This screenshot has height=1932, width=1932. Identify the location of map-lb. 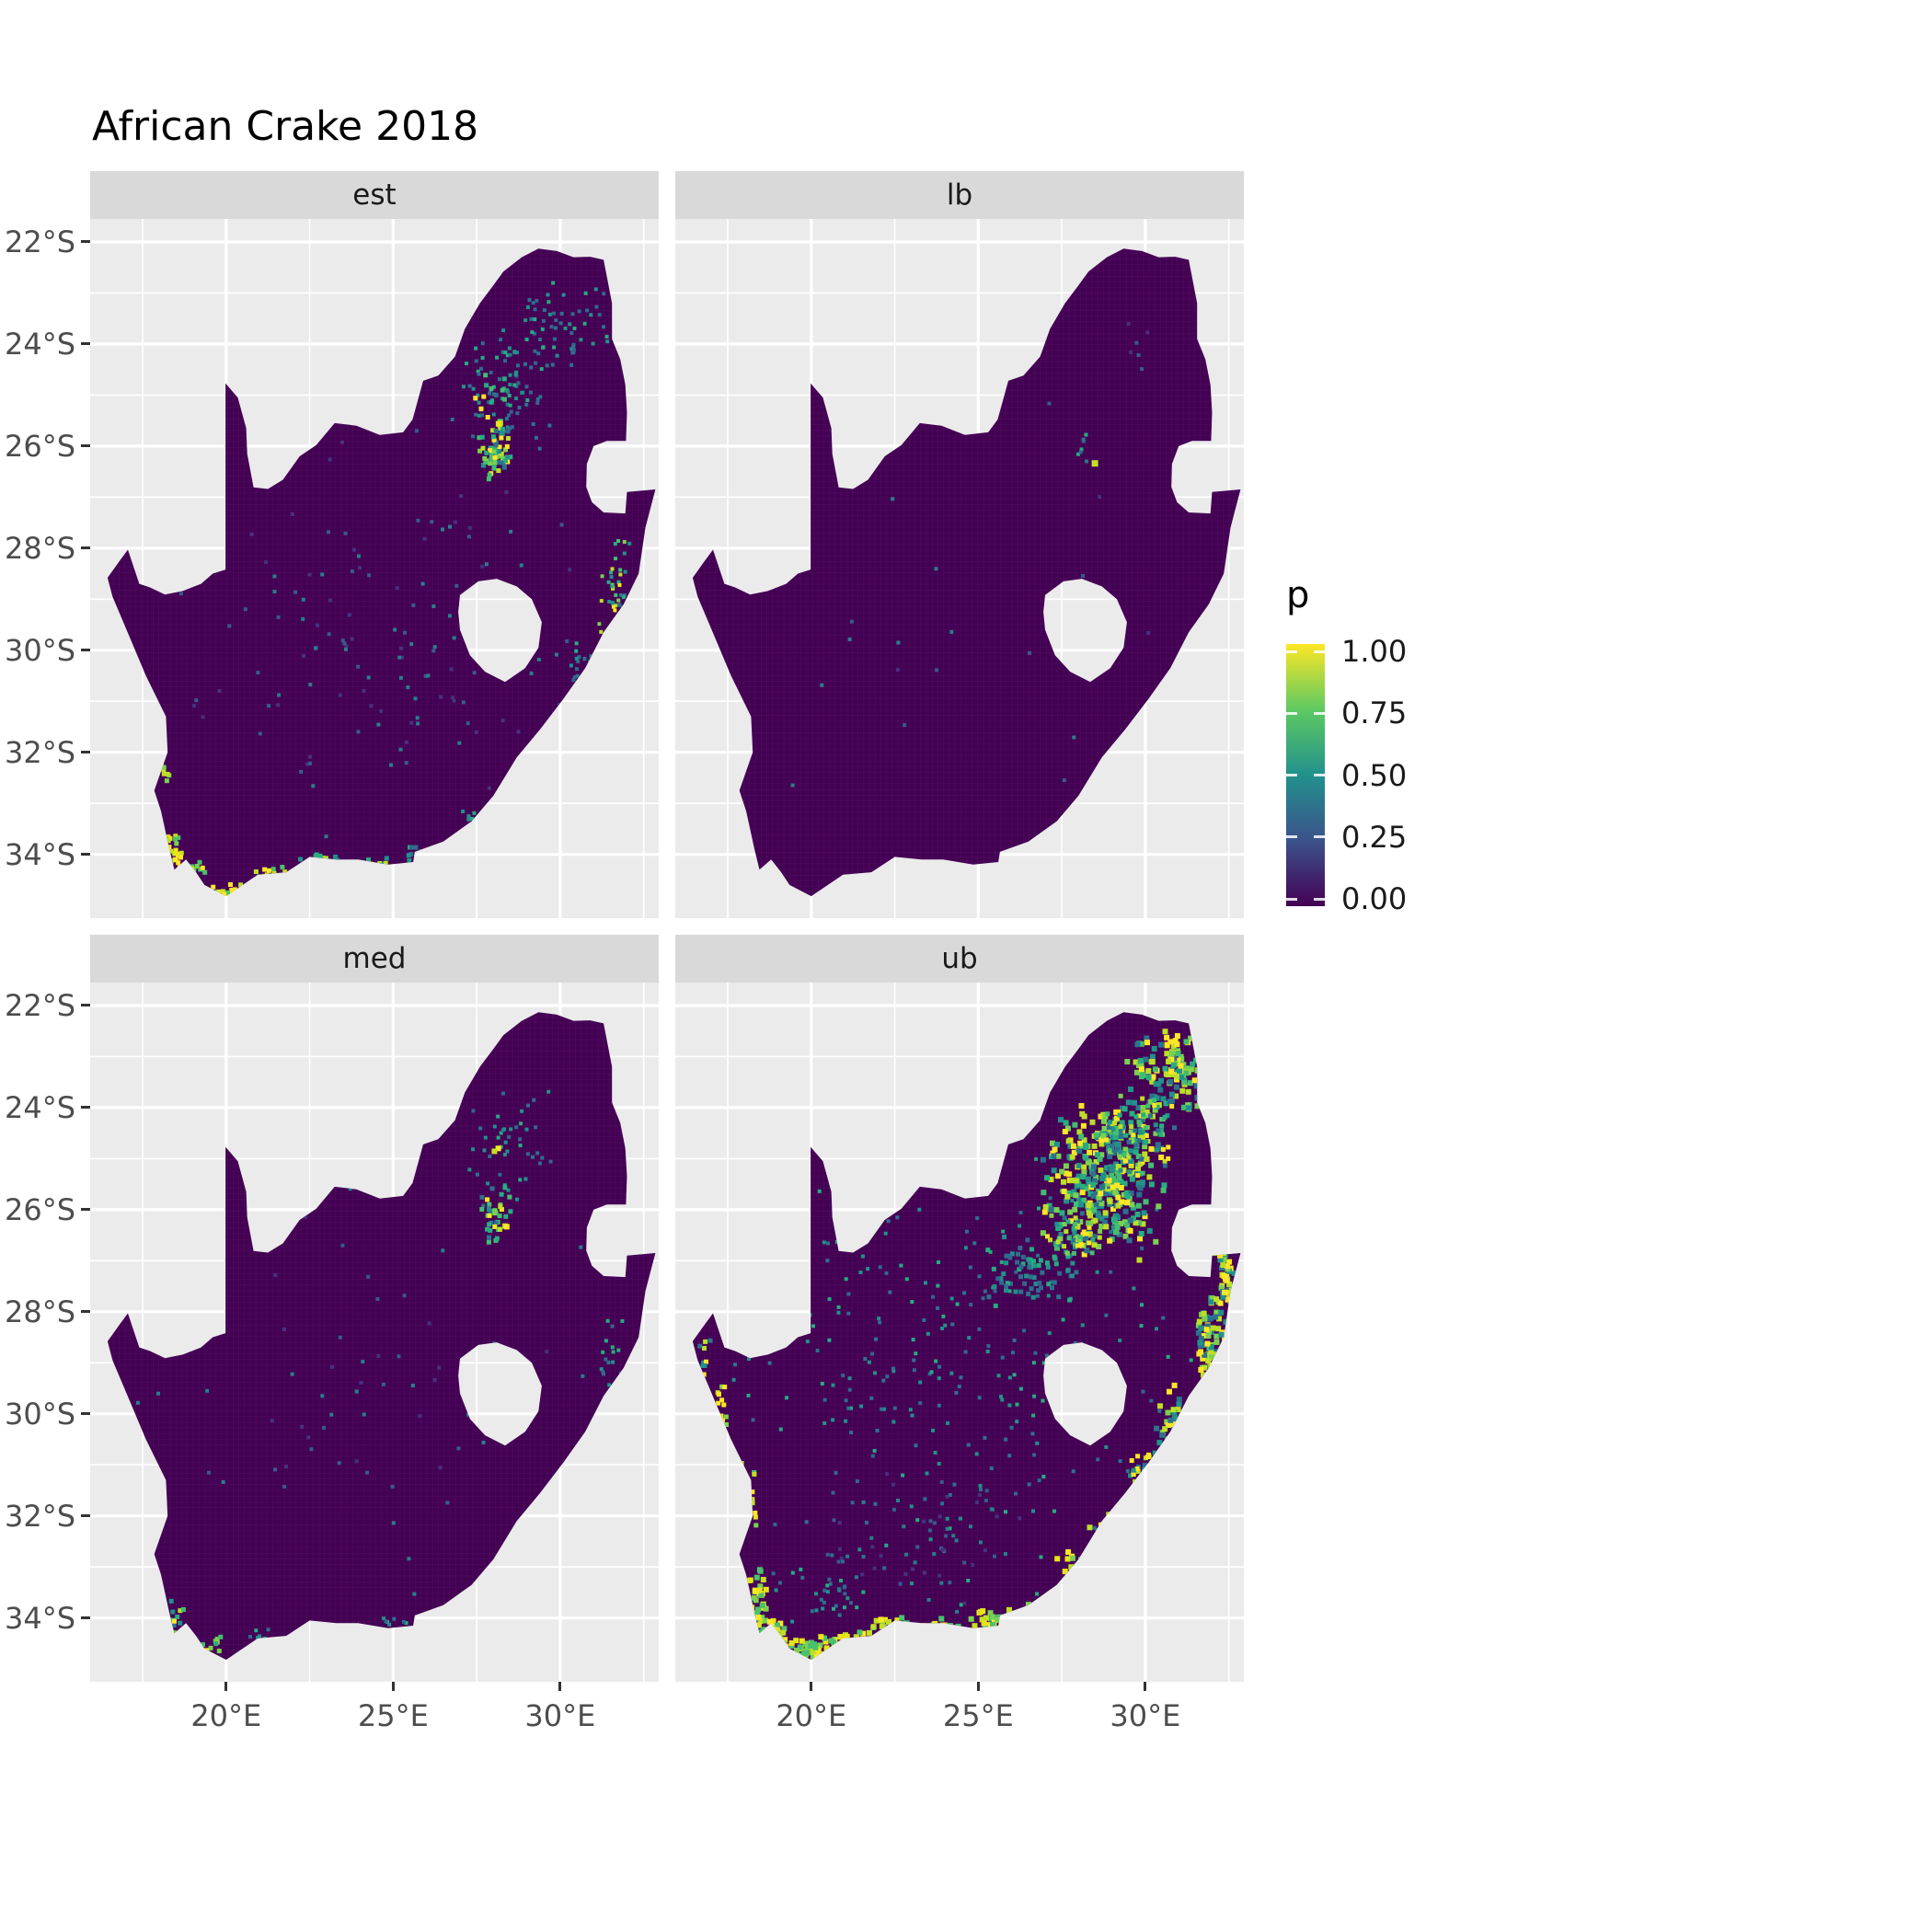
(959, 568).